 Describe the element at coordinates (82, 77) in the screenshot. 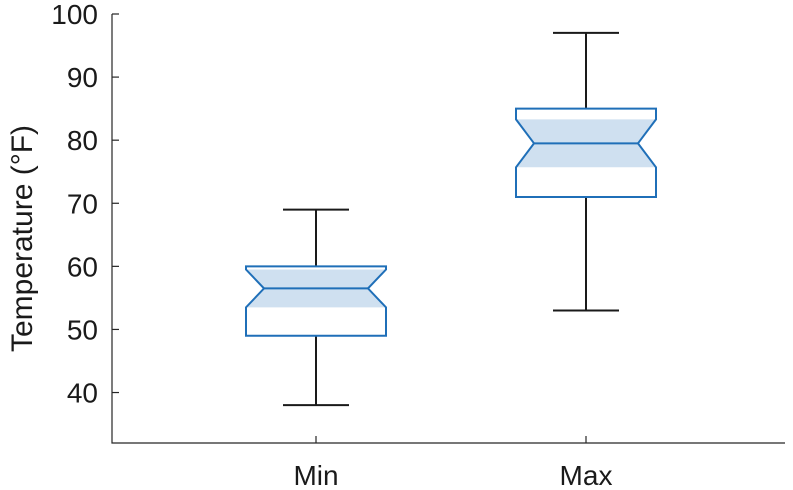

I see `y-tick-label: 90` at that location.